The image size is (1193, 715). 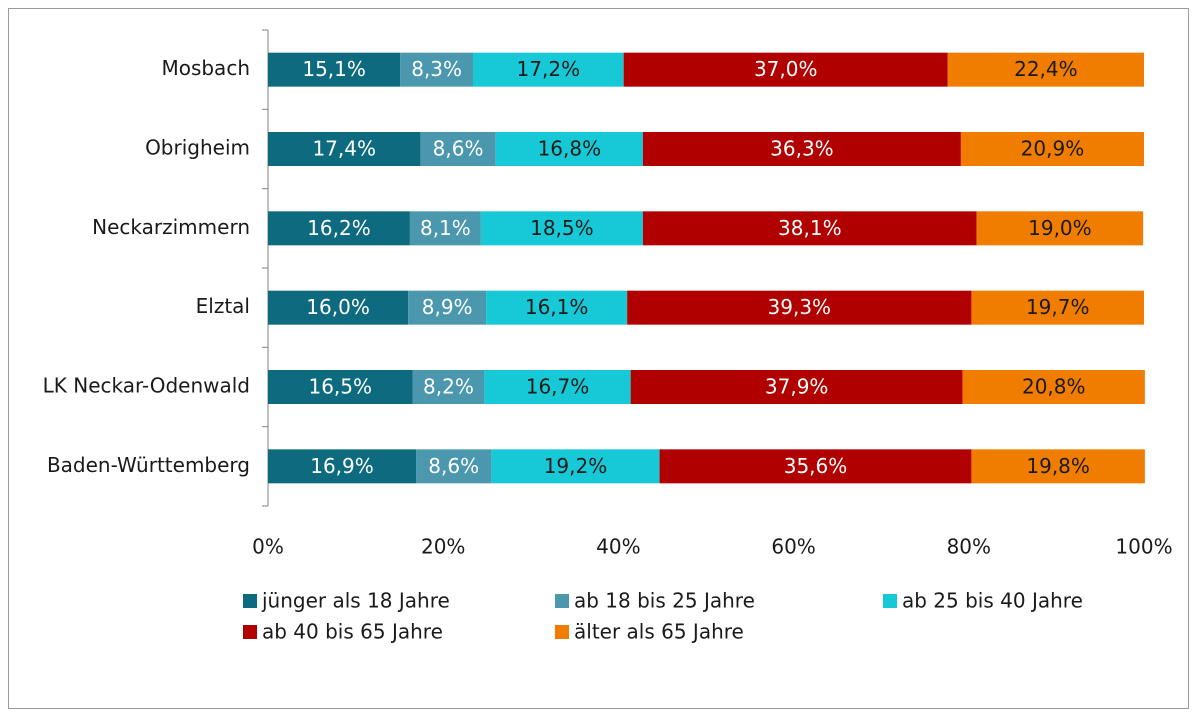 I want to click on value-label: 19,7%, so click(x=1058, y=307).